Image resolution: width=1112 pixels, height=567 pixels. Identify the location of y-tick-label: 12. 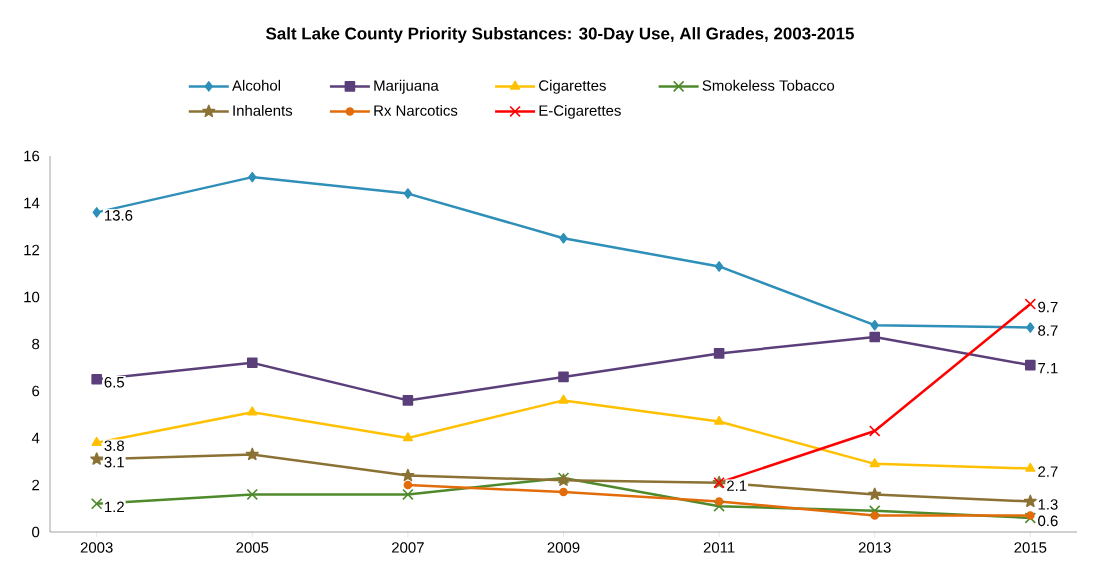
(32, 250).